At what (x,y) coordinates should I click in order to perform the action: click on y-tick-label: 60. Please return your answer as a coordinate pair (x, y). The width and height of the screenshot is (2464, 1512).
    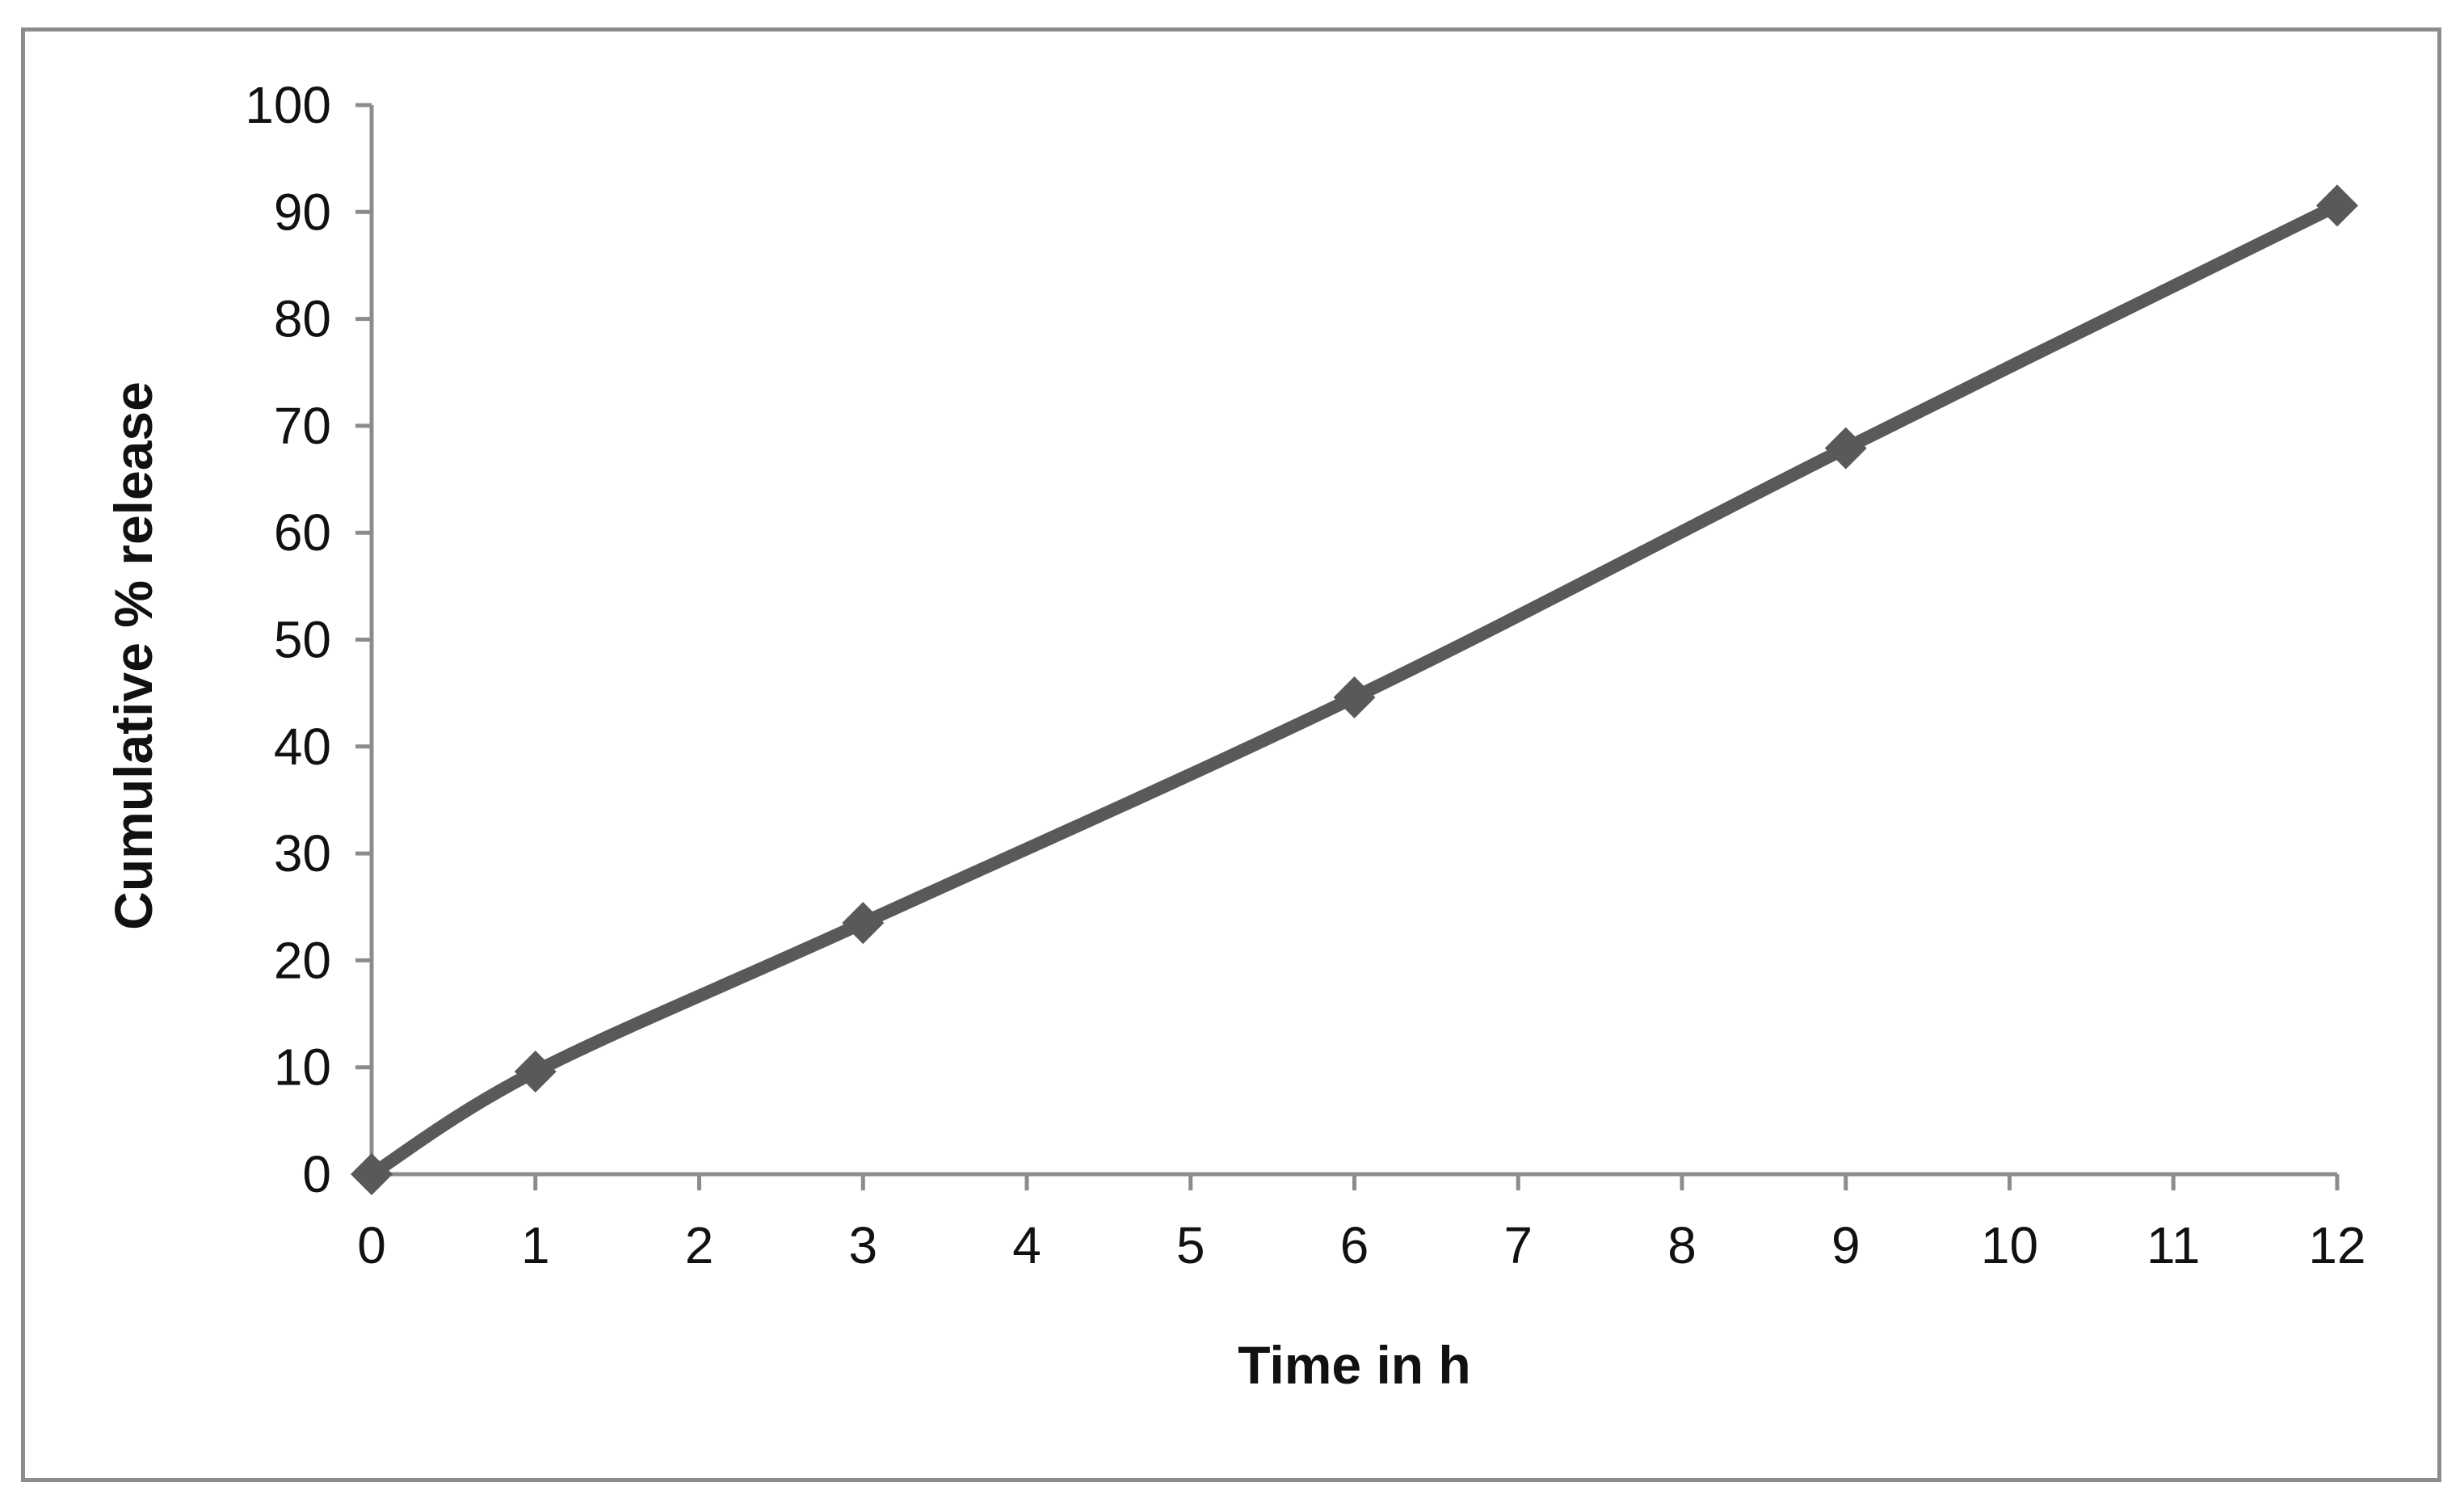
    Looking at the image, I should click on (302, 532).